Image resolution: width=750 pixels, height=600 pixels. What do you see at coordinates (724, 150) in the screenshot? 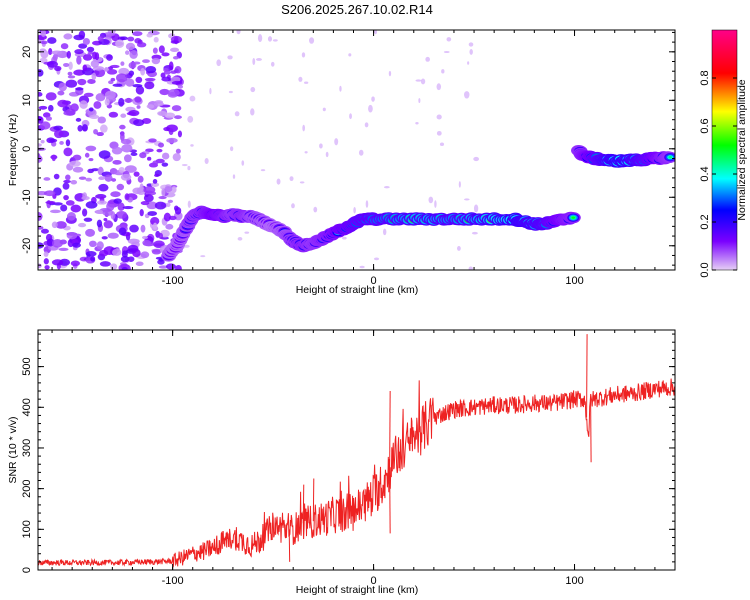
I see `colorbar-gradient` at bounding box center [724, 150].